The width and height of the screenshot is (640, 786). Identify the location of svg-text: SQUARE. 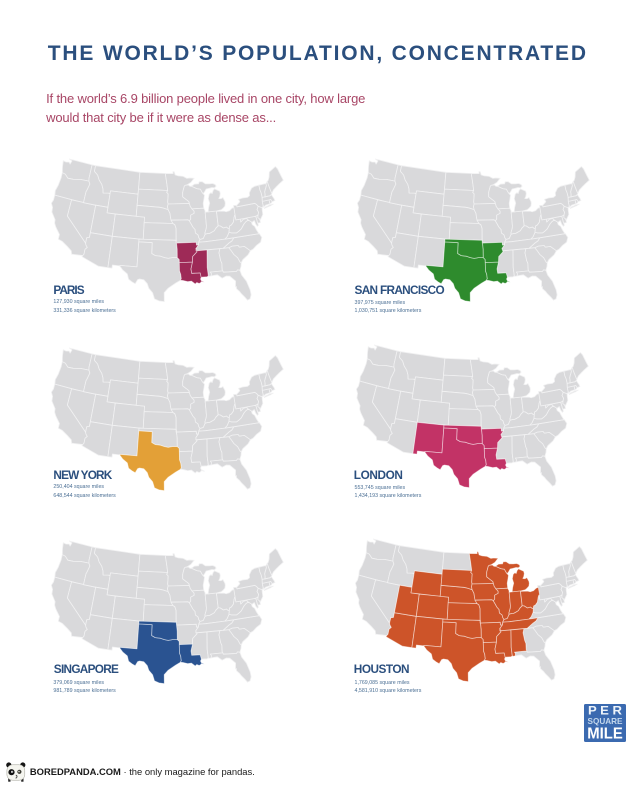
(606, 721).